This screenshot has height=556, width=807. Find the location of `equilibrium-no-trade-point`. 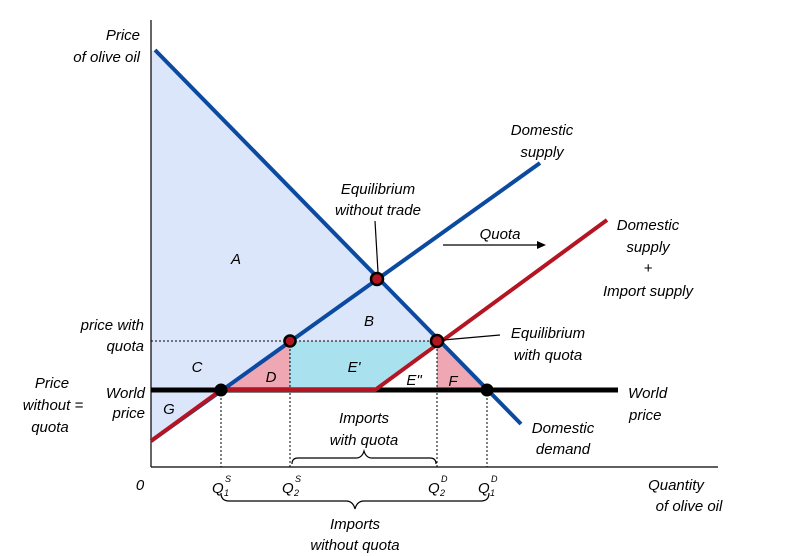

equilibrium-no-trade-point is located at coordinates (377, 279).